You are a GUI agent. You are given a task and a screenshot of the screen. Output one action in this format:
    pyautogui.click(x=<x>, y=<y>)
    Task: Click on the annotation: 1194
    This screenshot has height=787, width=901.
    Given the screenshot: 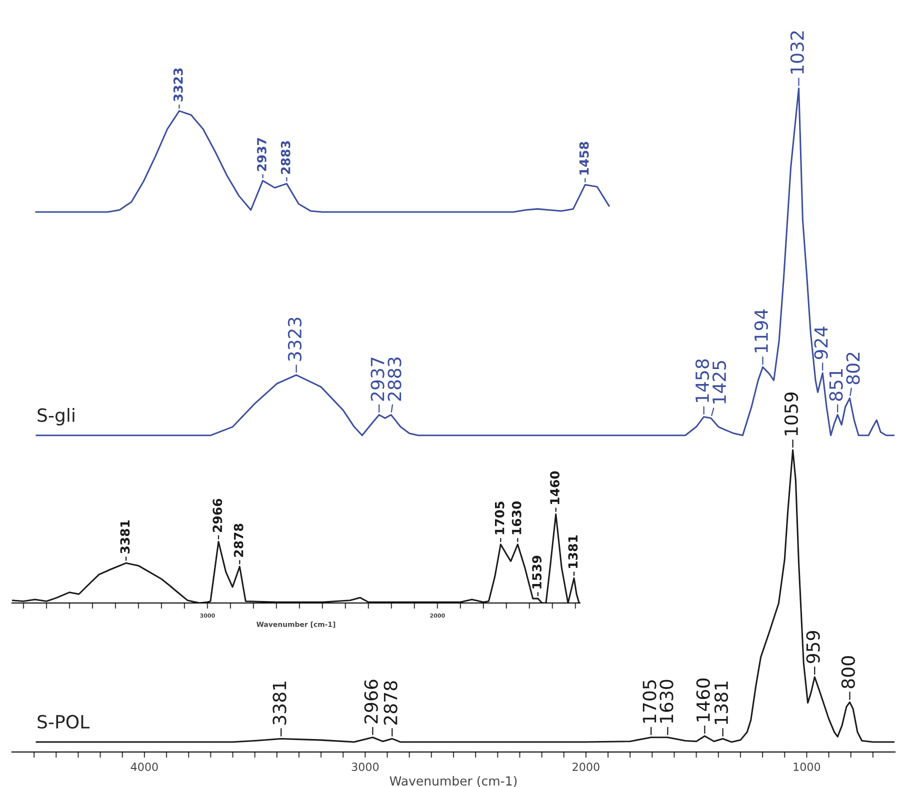 What is the action you would take?
    pyautogui.click(x=761, y=330)
    